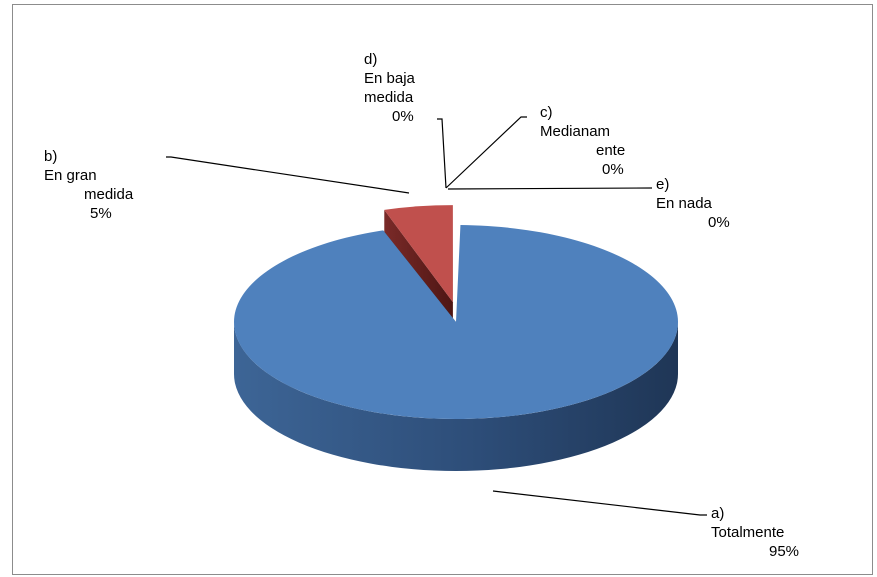  I want to click on label-marker: e), so click(663, 184).